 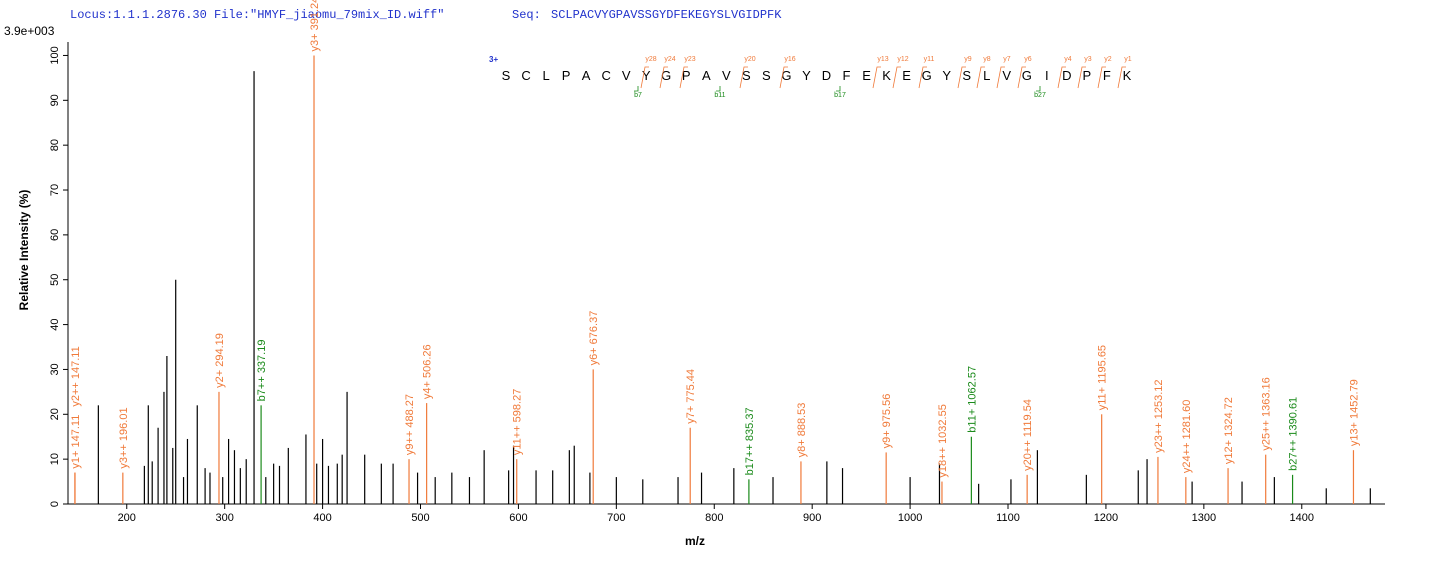 I want to click on b-ion: b27, so click(x=1040, y=95).